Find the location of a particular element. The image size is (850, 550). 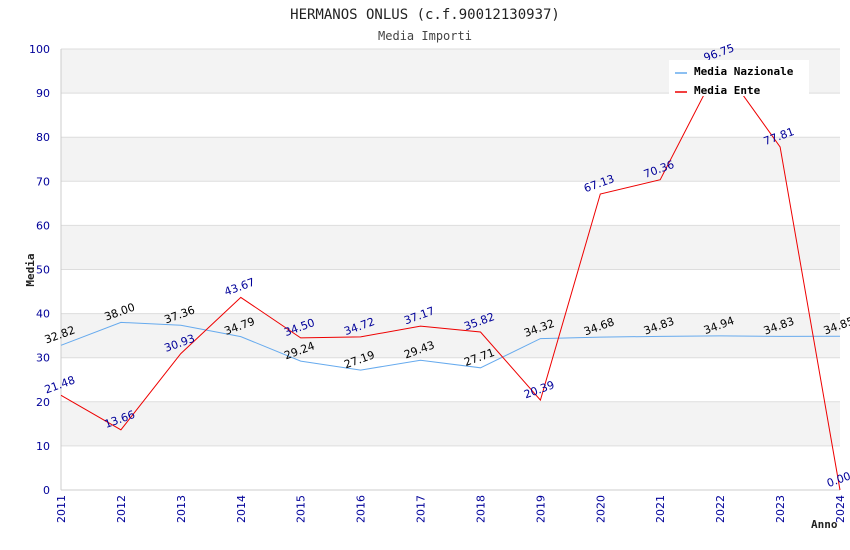

legend: Media Nazionale Media Ente is located at coordinates (739, 78).